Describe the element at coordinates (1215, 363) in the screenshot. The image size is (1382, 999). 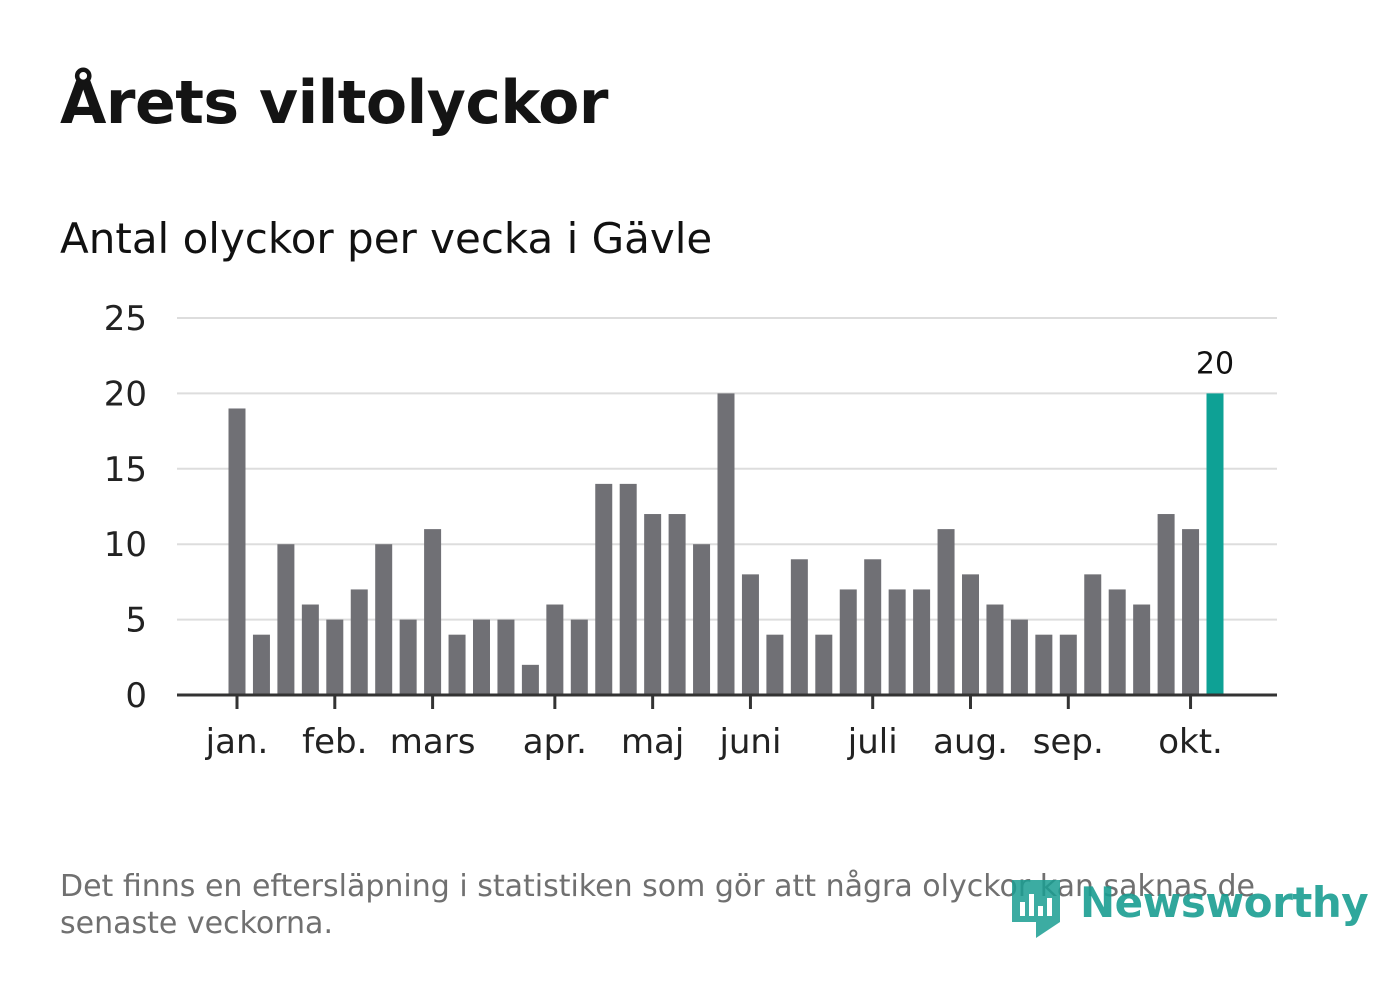
I see `highlight-value-label: 20` at that location.